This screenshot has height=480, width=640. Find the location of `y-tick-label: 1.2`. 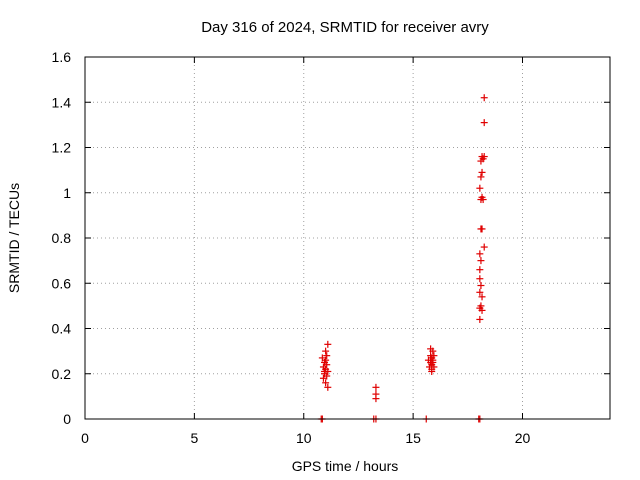

y-tick-label: 1.2 is located at coordinates (62, 148).